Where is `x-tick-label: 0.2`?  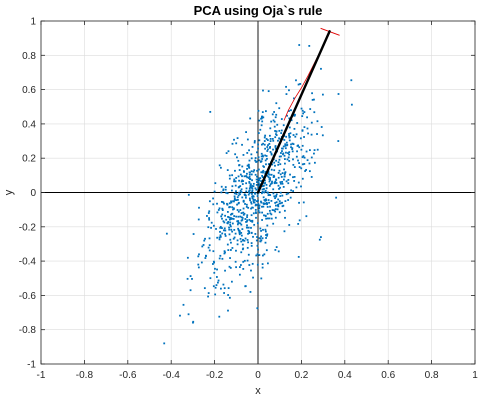 x-tick-label: 0.2 is located at coordinates (301, 375).